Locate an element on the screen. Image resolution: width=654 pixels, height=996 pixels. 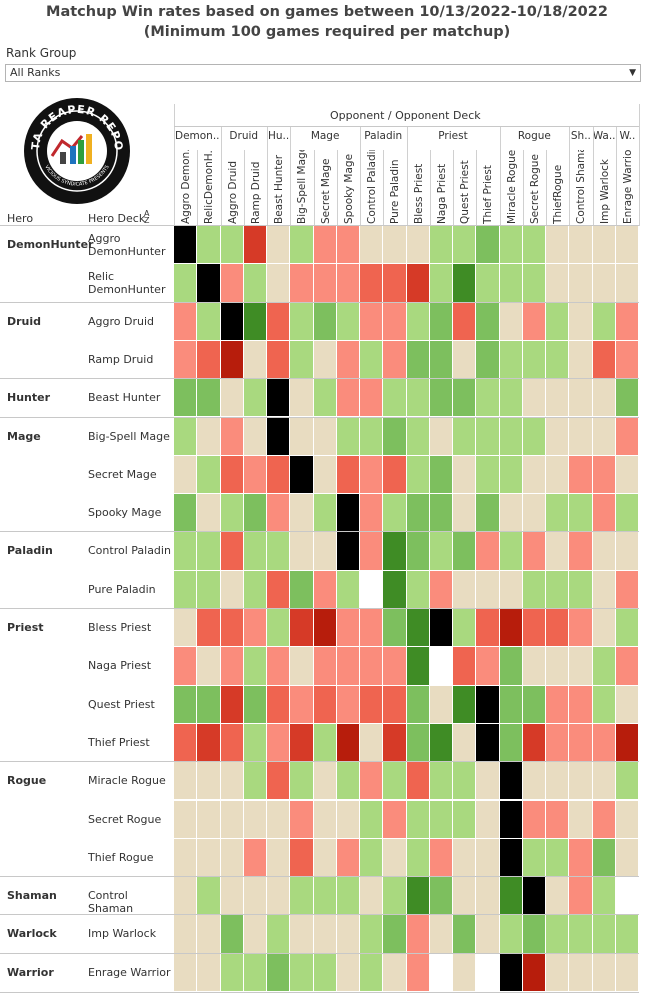
opponent-axis-title: Opponent / Opponent Deck is located at coordinates (405, 115).